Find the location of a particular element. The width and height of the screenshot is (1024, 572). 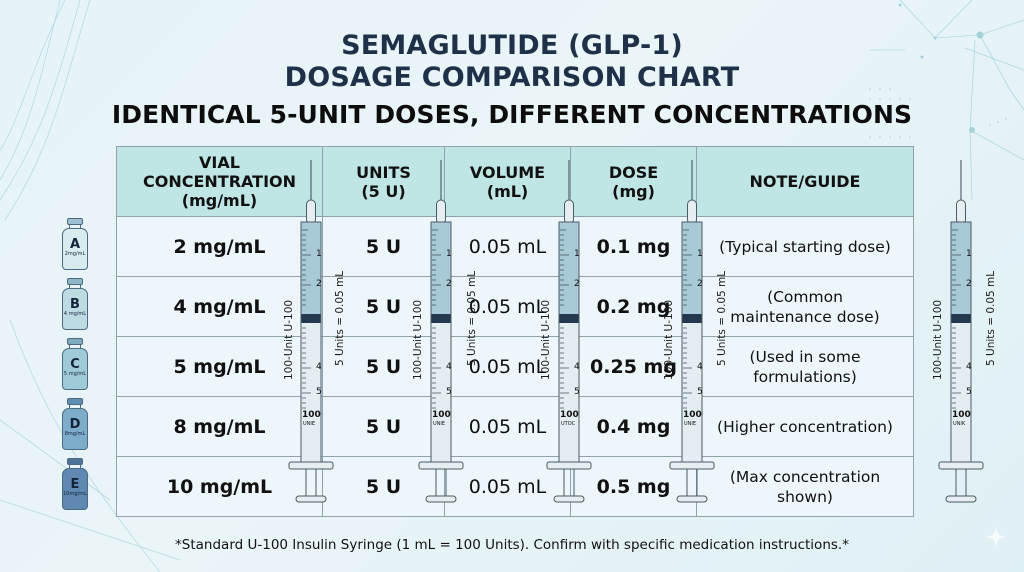

cell-note: (Typical starting dose) is located at coordinates (805, 246).